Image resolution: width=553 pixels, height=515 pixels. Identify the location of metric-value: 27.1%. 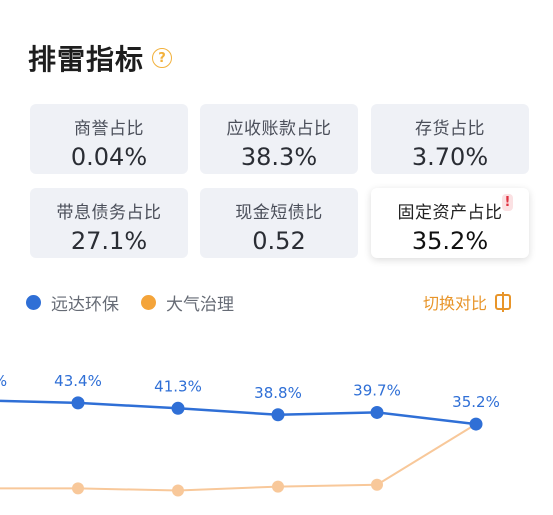
(109, 241).